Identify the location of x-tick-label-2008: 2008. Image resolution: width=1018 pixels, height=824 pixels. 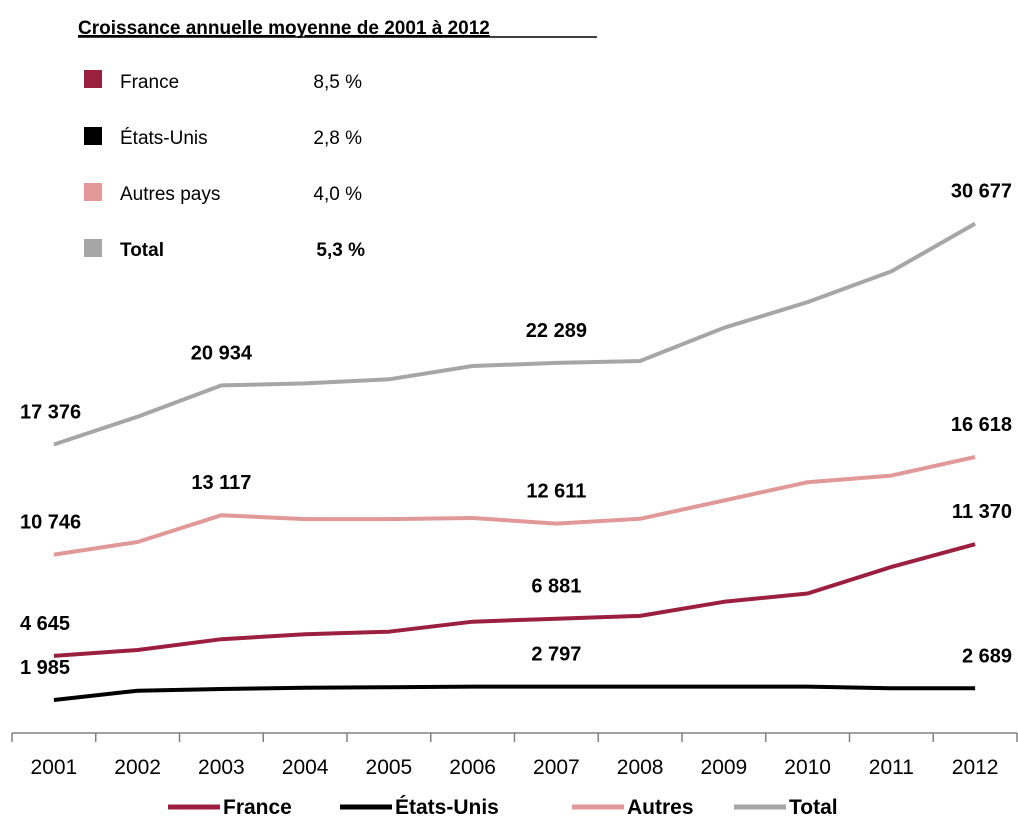
(640, 767).